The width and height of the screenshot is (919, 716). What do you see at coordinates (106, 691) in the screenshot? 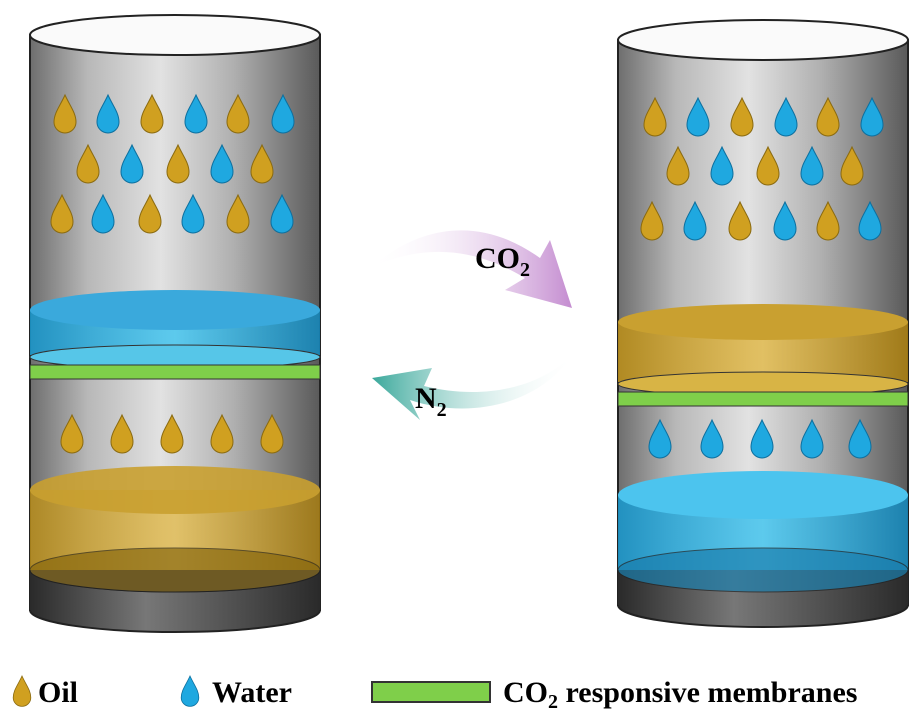
I see `legend-icons` at bounding box center [106, 691].